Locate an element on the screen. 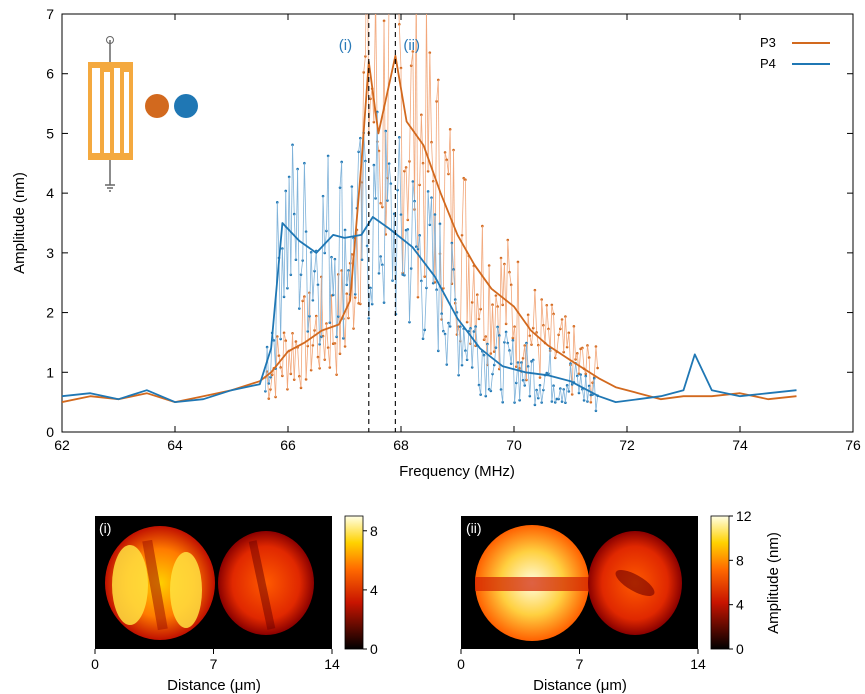 Image resolution: width=865 pixels, height=694 pixels. y-tick-label: 3 is located at coordinates (50, 253).